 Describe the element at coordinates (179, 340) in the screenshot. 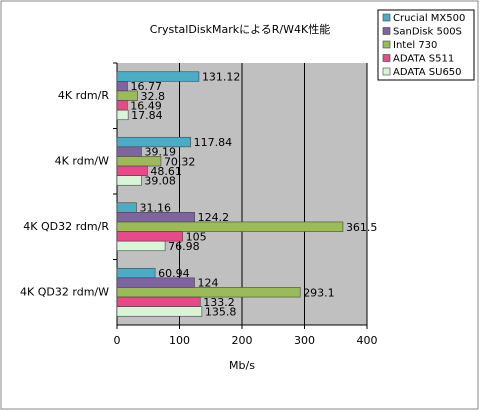

I see `x-tick-label: 100` at that location.